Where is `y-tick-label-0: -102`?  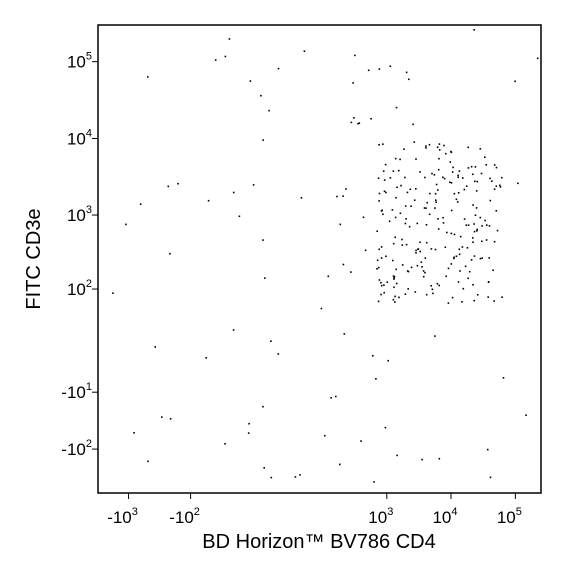
y-tick-label-0: -102 is located at coordinates (76, 448).